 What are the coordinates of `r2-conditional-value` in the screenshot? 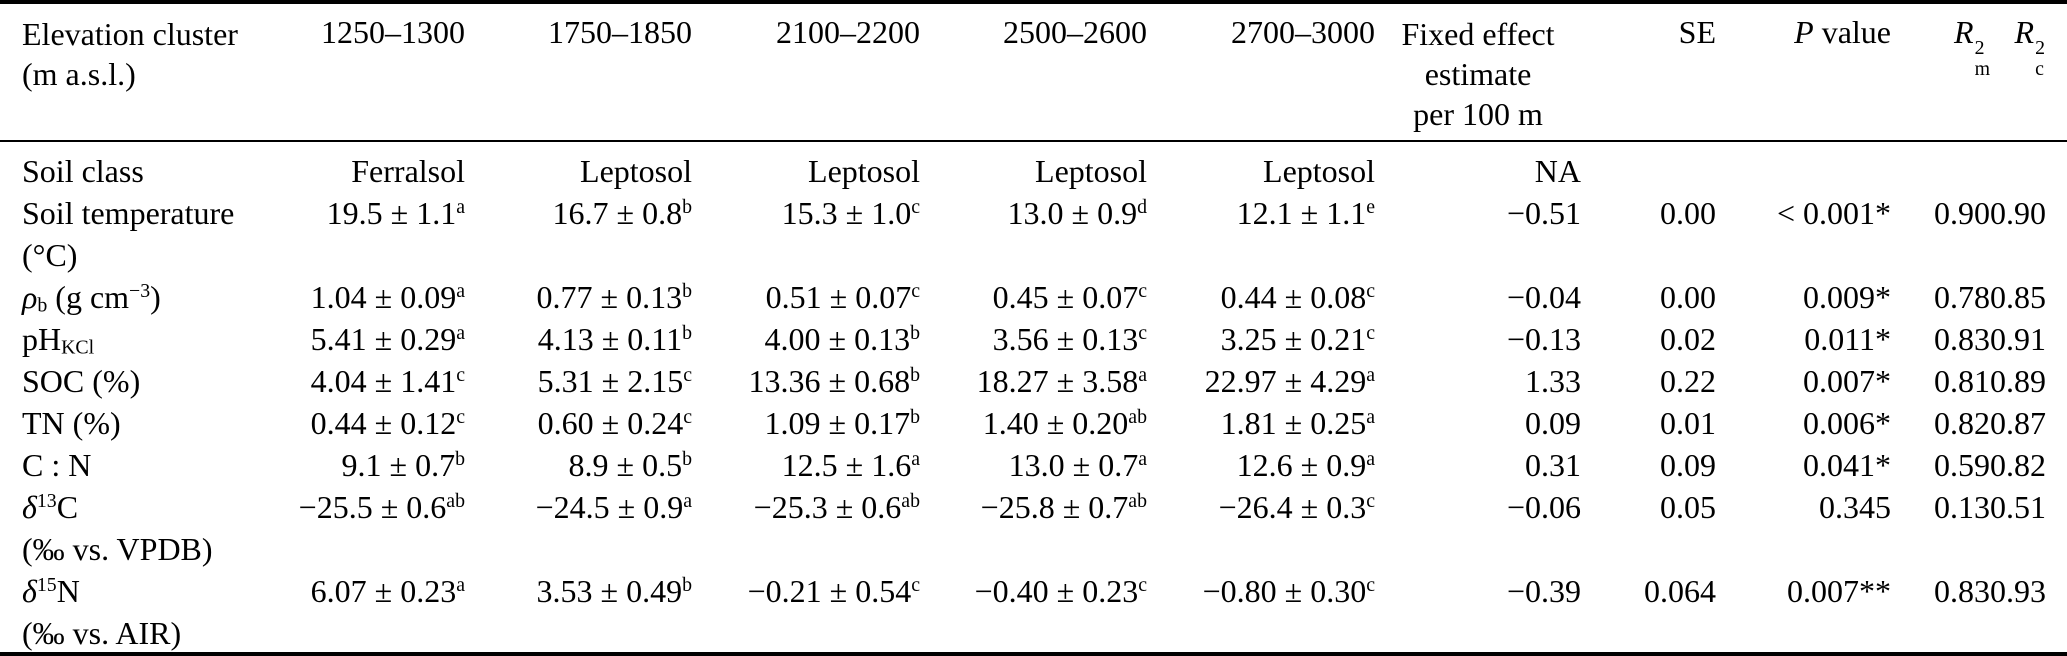 It's located at (2028, 166).